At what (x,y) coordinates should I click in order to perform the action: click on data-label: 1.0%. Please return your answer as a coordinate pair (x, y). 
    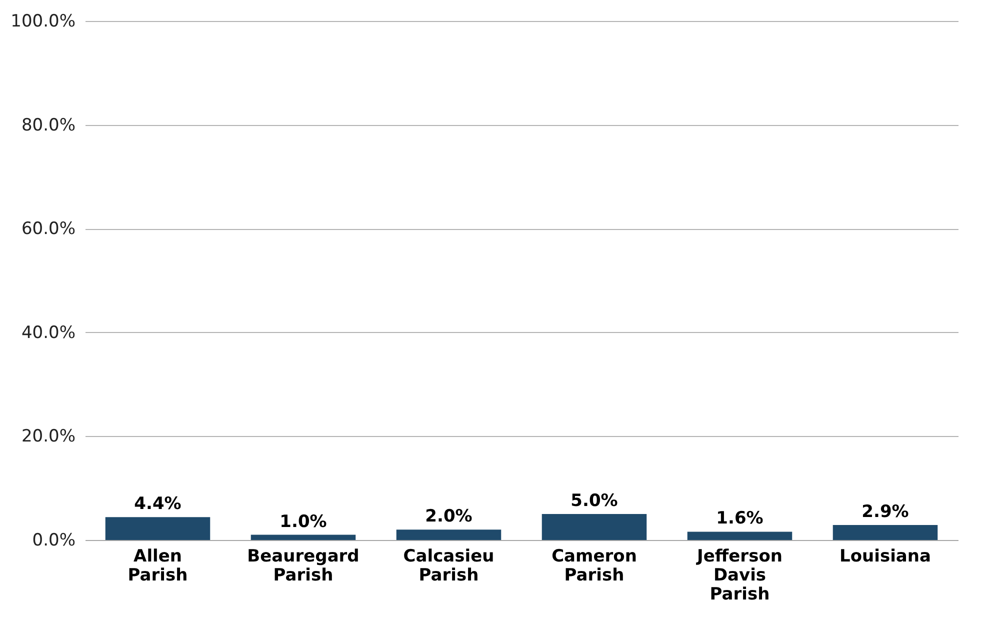
    Looking at the image, I should click on (303, 522).